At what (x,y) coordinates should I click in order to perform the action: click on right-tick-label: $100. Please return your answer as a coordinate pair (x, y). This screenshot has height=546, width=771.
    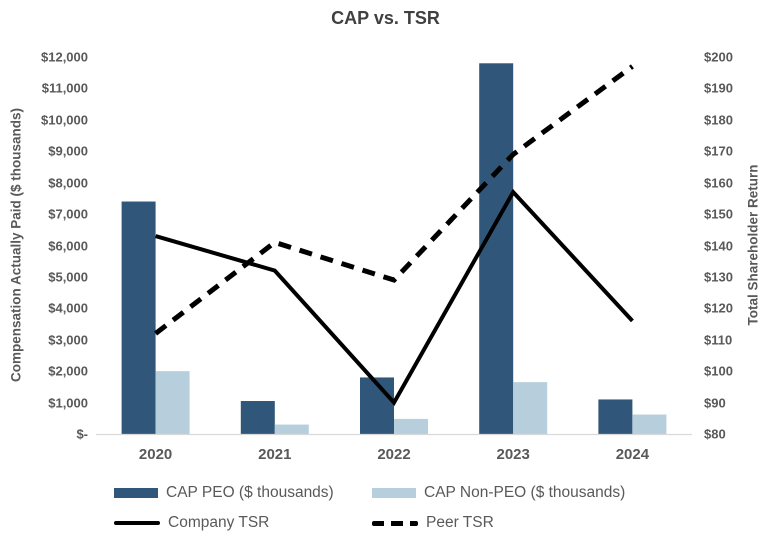
    Looking at the image, I should click on (718, 371).